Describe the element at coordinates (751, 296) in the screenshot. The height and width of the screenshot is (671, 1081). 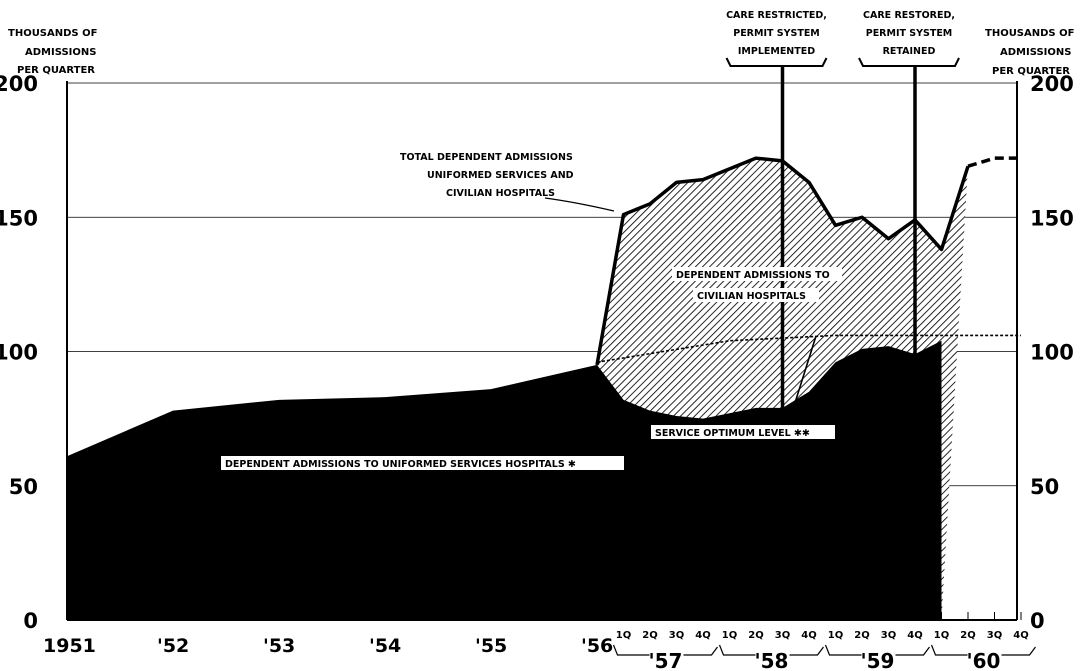
I see `civilian-area-label-line: CIVILIAN HOSPITALS` at that location.